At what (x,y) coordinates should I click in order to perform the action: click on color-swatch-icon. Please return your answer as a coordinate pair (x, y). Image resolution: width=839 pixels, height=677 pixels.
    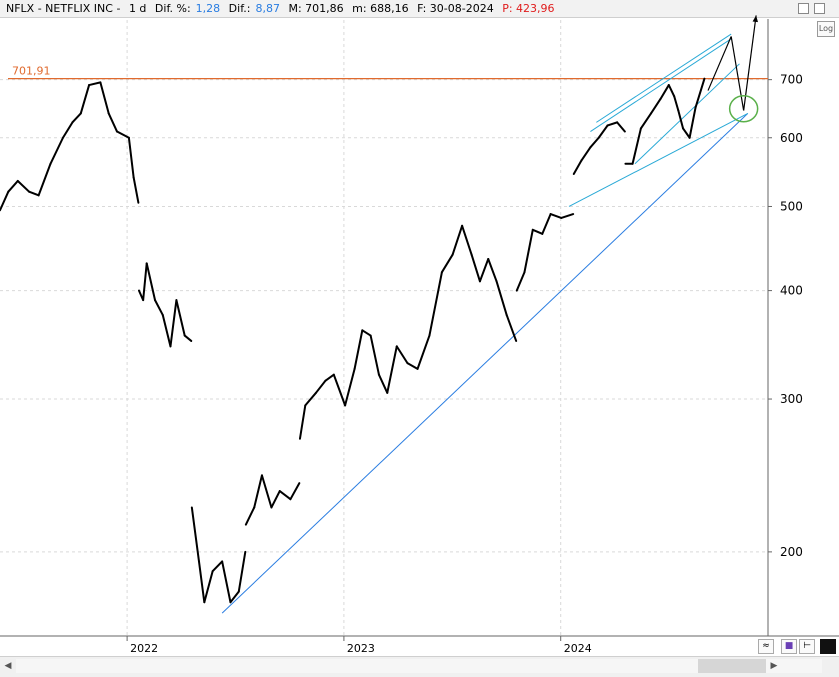
    Looking at the image, I should click on (828, 646).